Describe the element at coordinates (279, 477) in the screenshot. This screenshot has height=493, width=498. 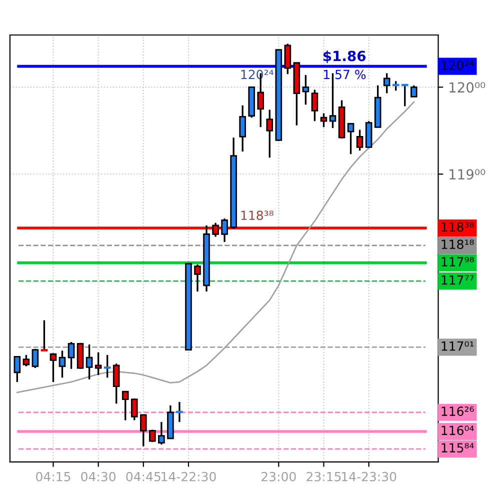
I see `x-tick-label: 23:00` at that location.